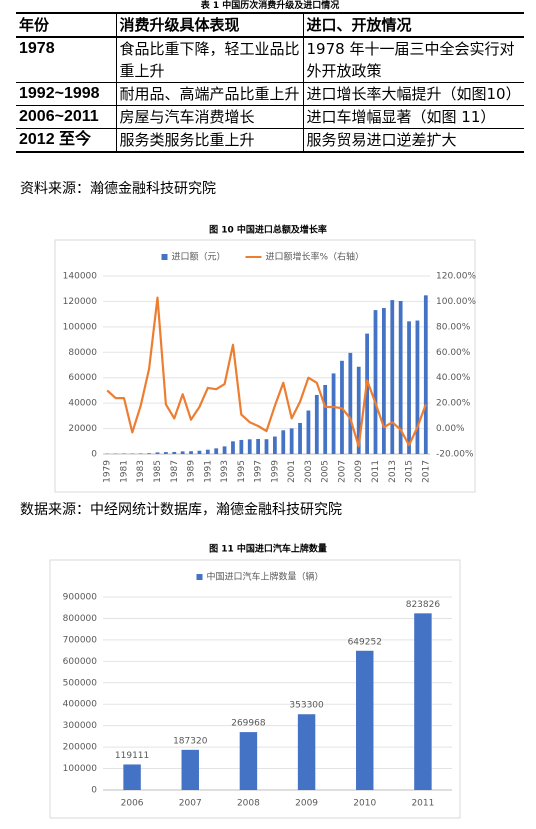  I want to click on cell: 服务贸易进口逆差扩大, so click(413, 140).